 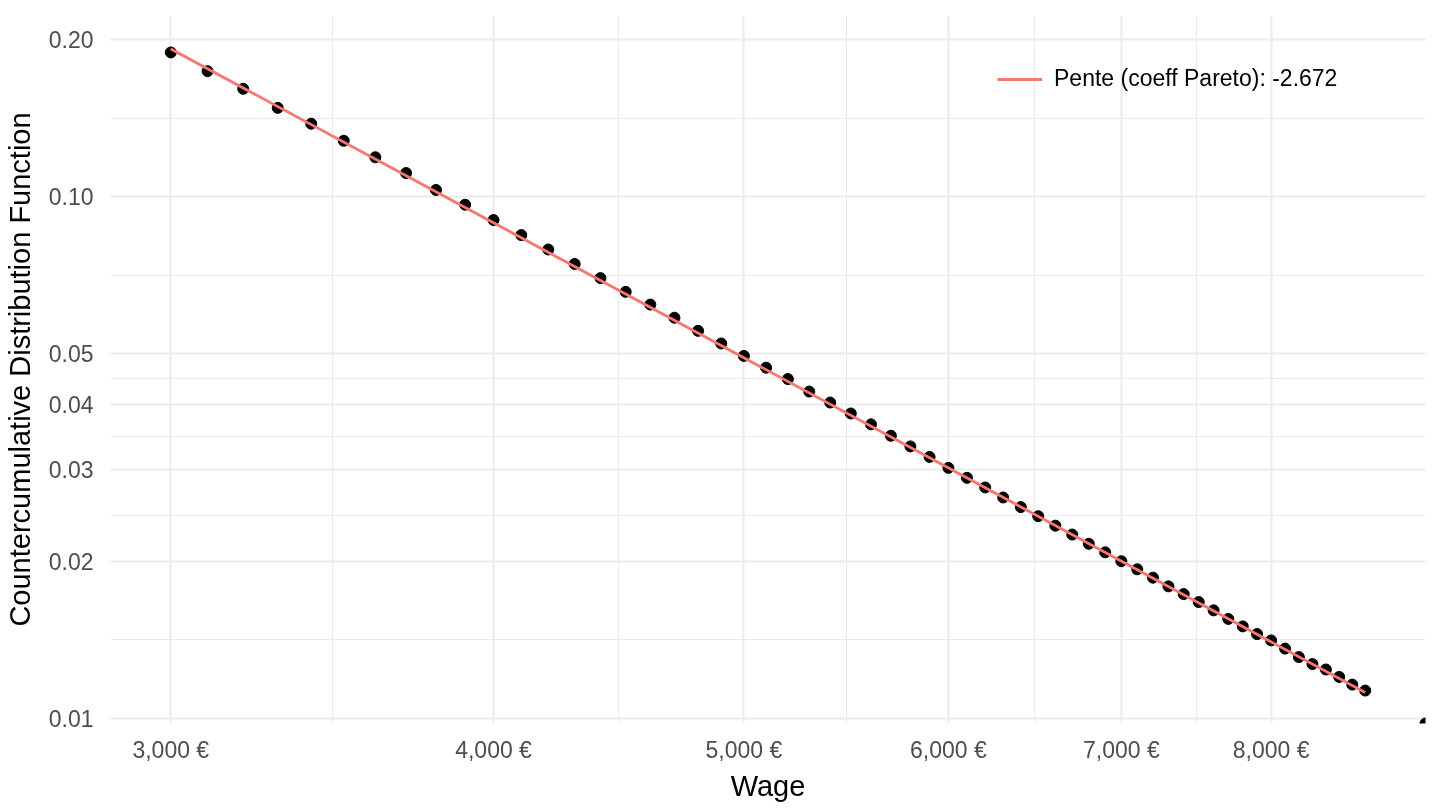 What do you see at coordinates (1271, 749) in the screenshot?
I see `x-tick-label: 8,000 €` at bounding box center [1271, 749].